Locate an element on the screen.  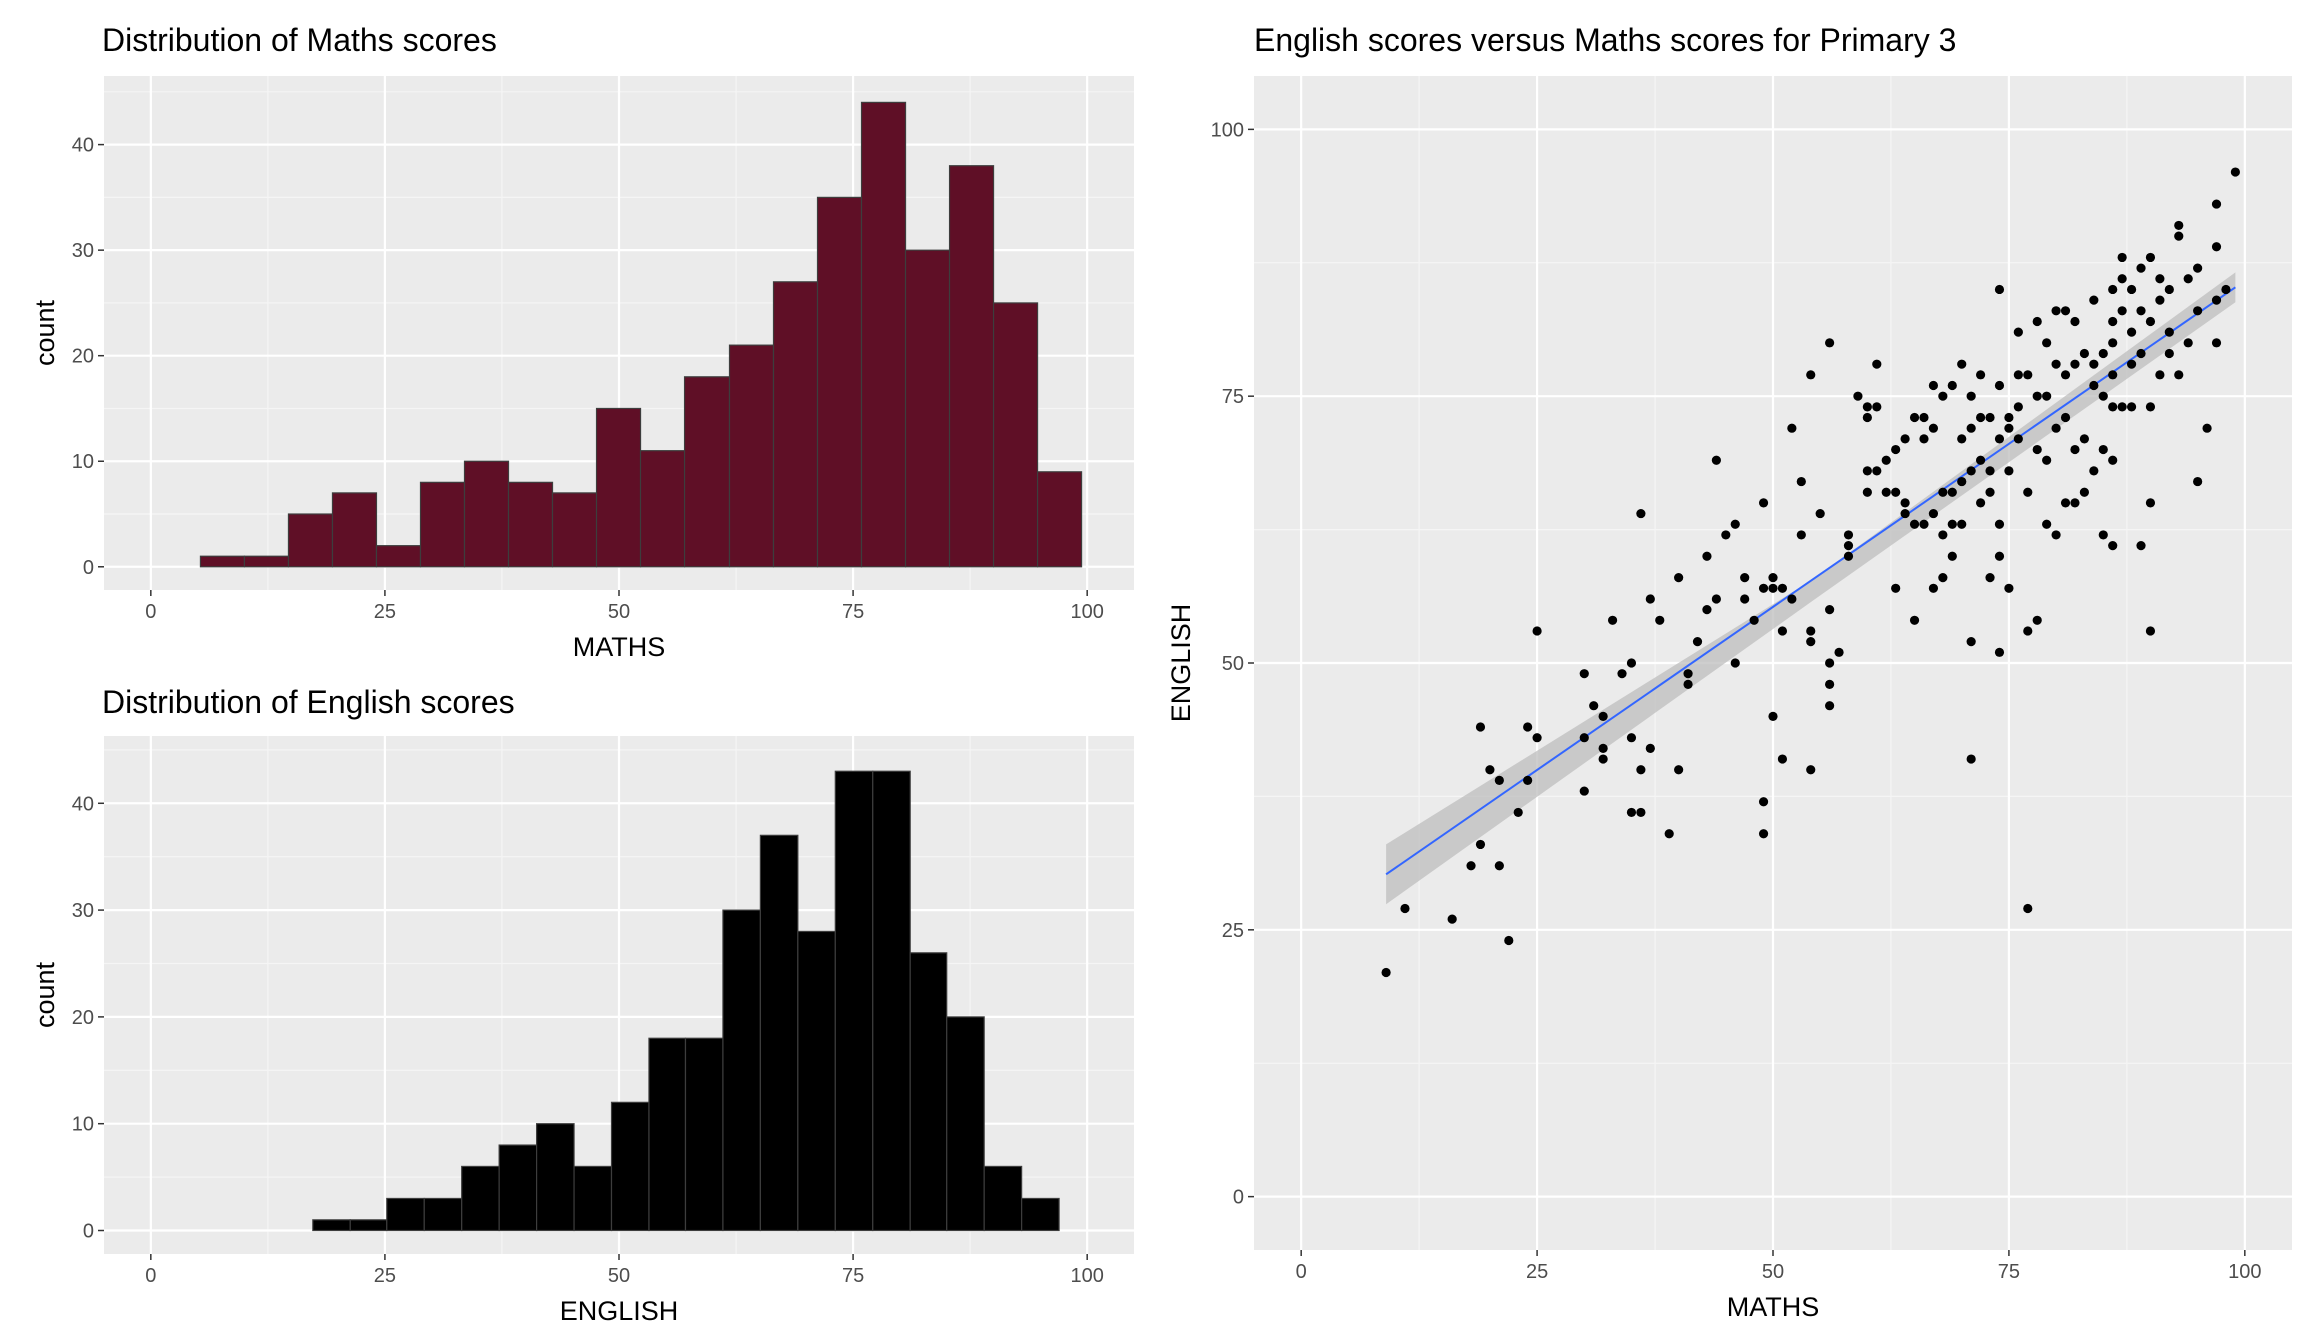
chart-title: Distribution of Maths scores is located at coordinates (299, 40).